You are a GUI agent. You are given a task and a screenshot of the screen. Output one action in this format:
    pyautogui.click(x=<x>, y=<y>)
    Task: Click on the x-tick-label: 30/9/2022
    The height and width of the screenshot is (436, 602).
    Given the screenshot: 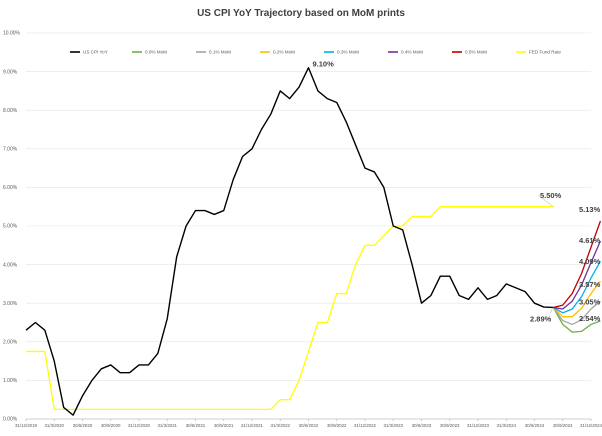 What is the action you would take?
    pyautogui.click(x=337, y=425)
    